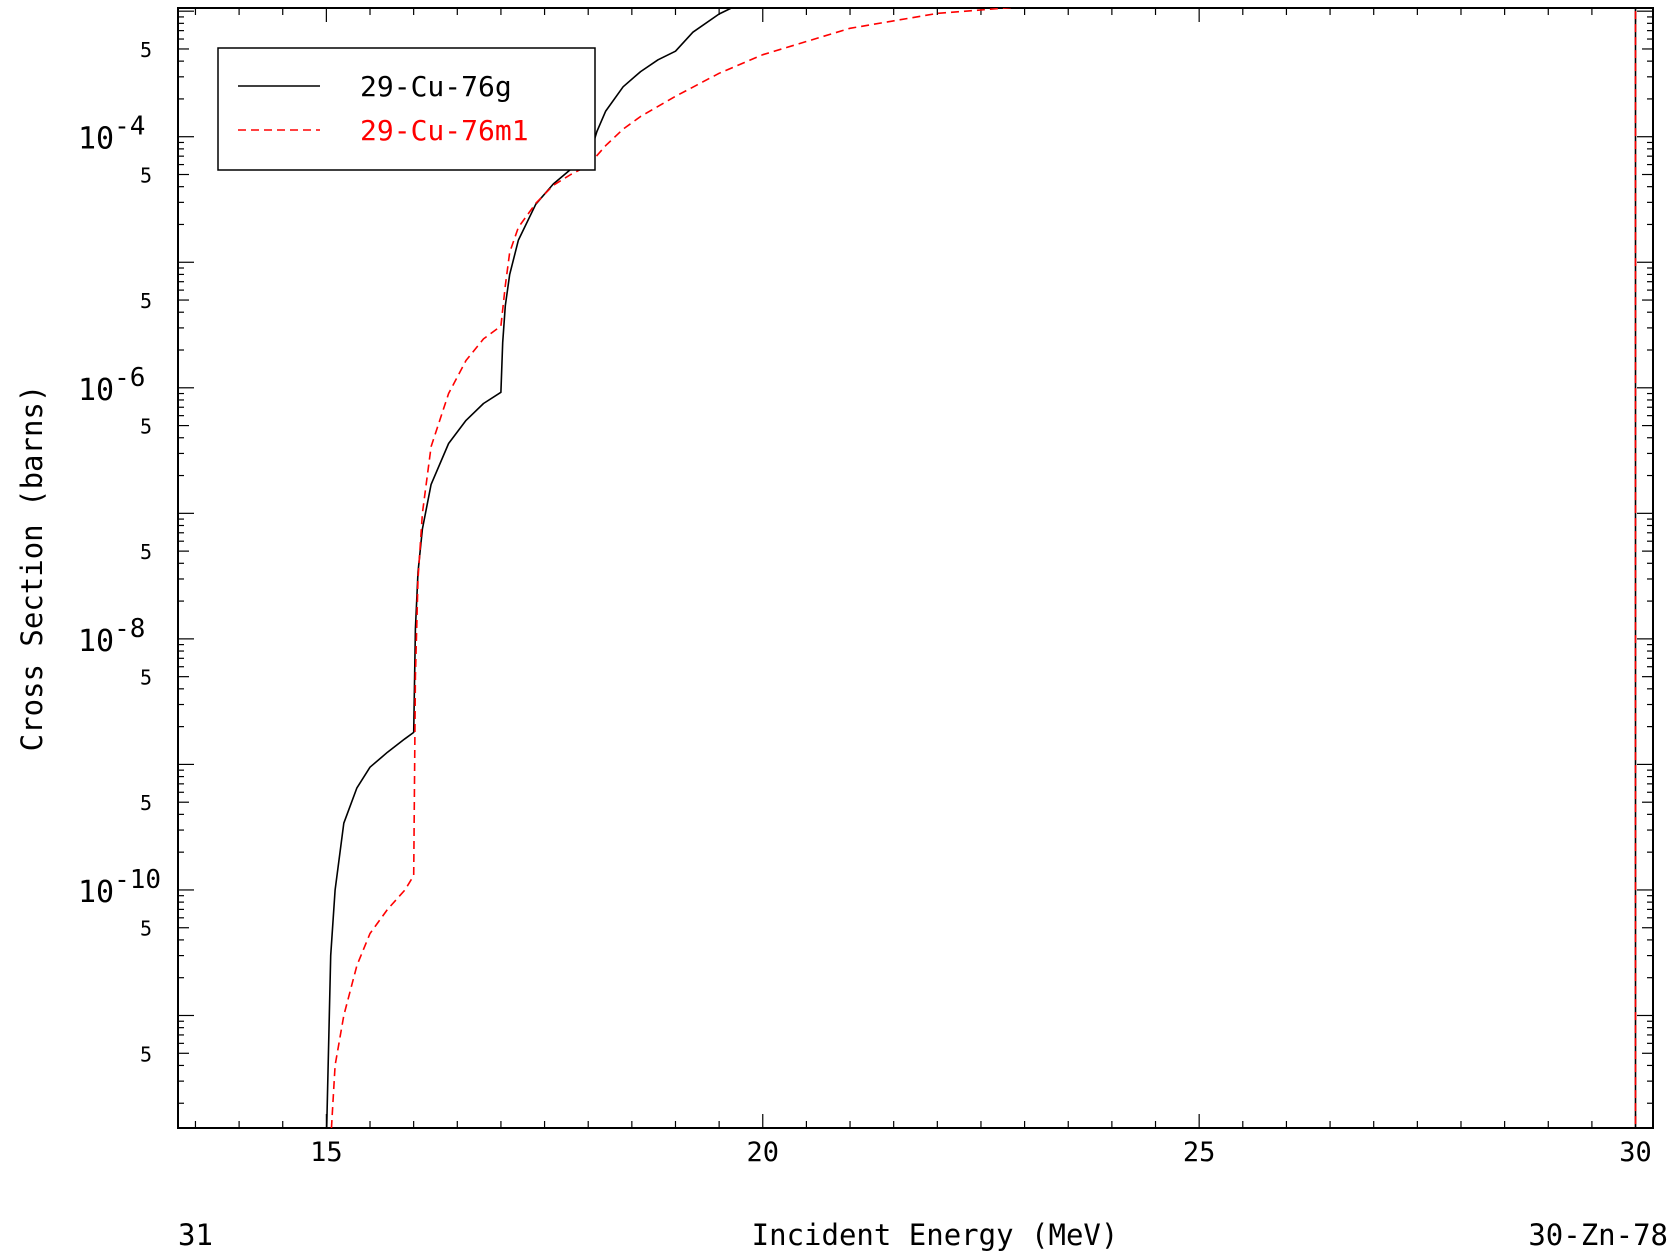 Image resolution: width=1673 pixels, height=1253 pixels. Describe the element at coordinates (436, 86) in the screenshot. I see `legend-label-ground: 29-Cu-76g` at that location.